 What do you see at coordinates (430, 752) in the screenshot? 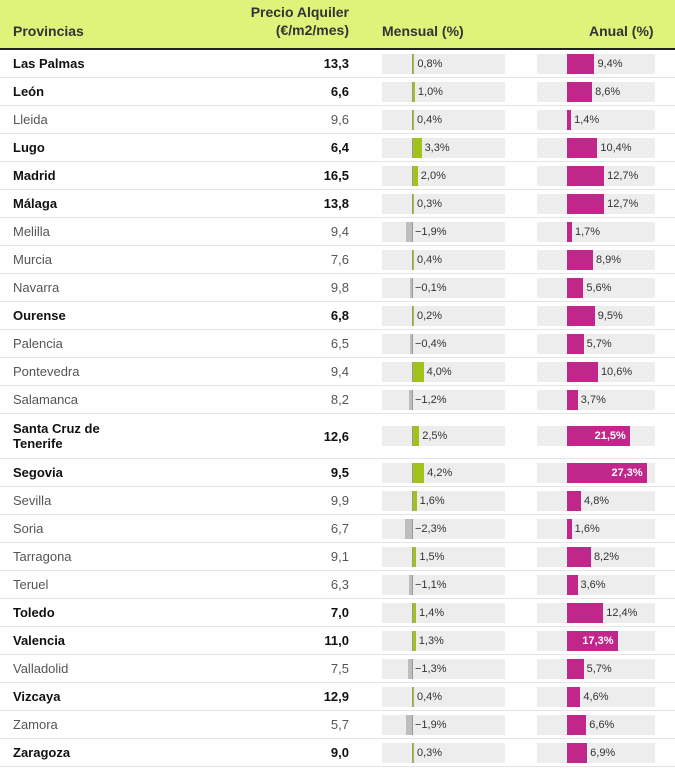
I see `mensual-label: 0,3%` at bounding box center [430, 752].